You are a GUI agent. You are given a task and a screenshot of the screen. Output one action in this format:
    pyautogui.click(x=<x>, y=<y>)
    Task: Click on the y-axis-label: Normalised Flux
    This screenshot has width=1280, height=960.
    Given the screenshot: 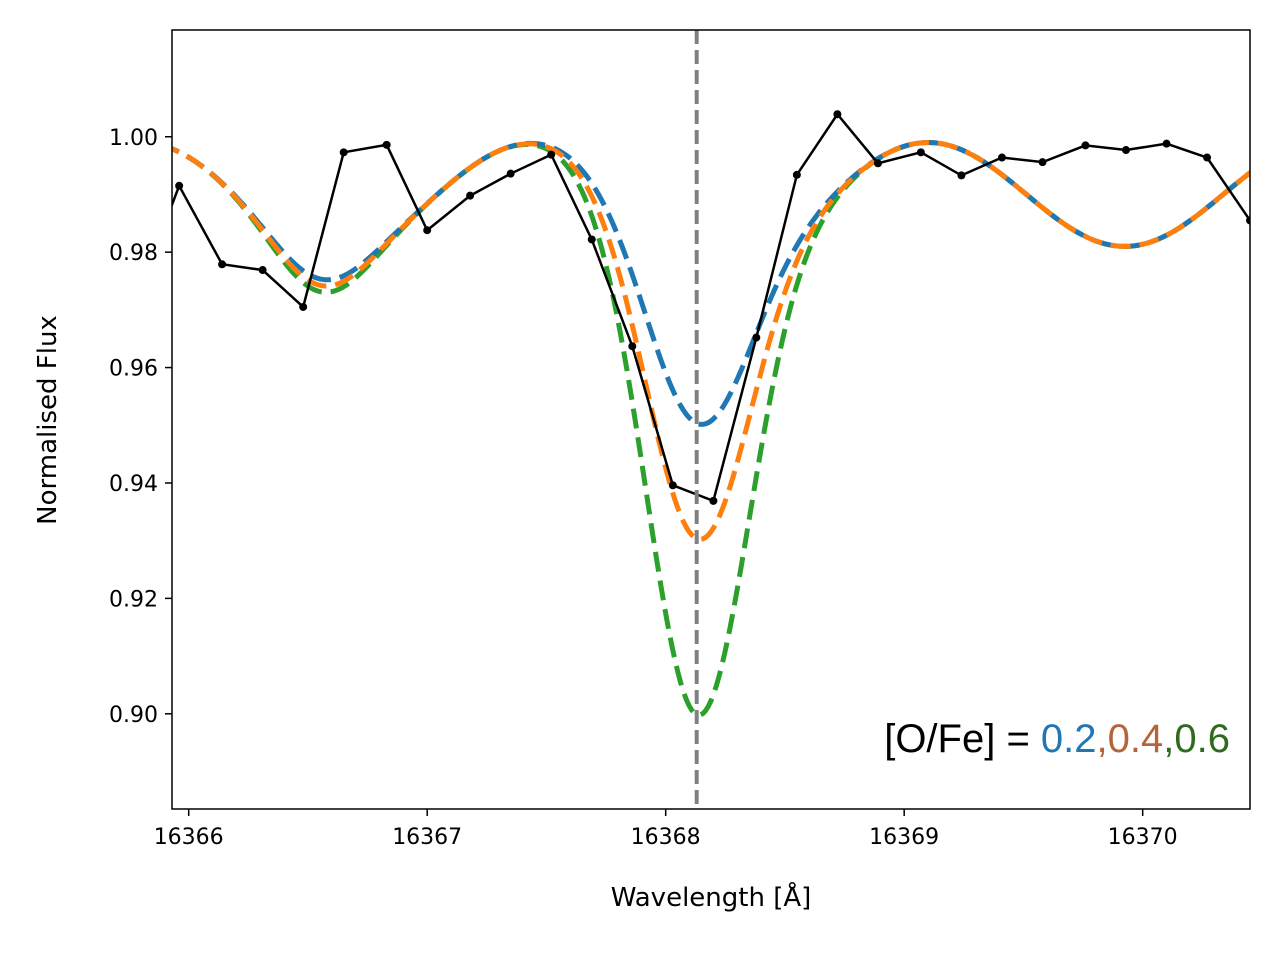 What is the action you would take?
    pyautogui.click(x=48, y=420)
    